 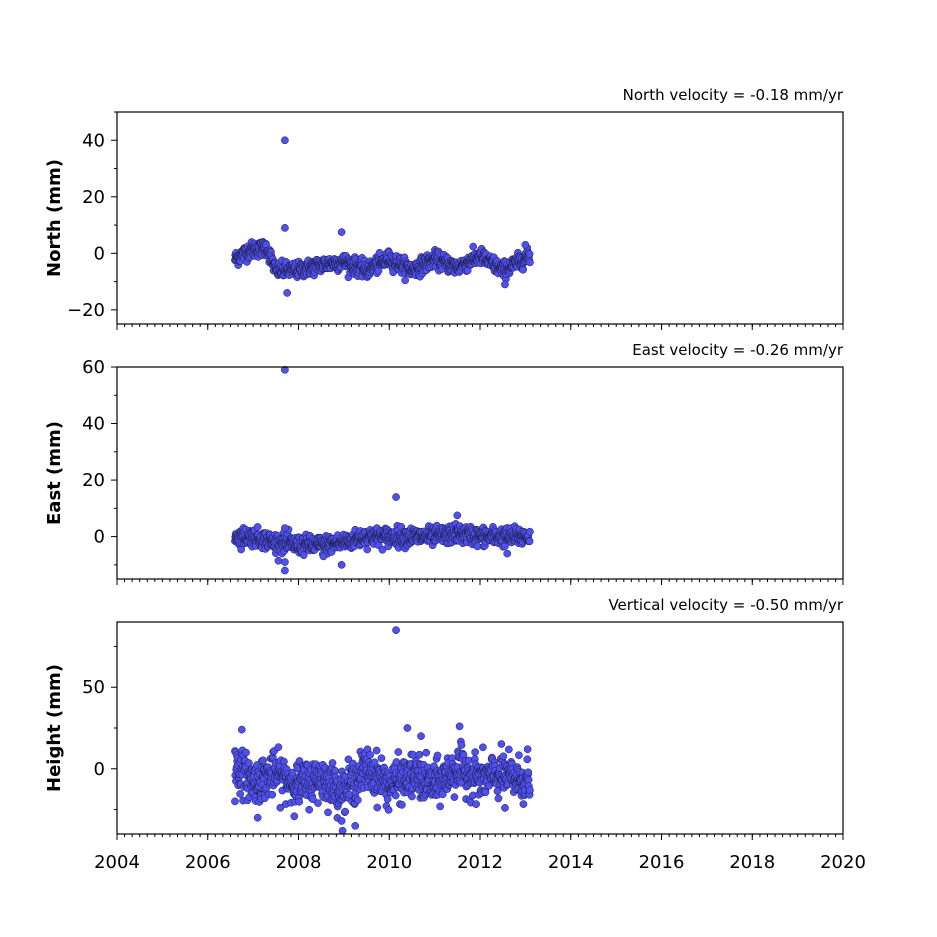 What do you see at coordinates (752, 862) in the screenshot?
I see `x-tick-label: 2018` at bounding box center [752, 862].